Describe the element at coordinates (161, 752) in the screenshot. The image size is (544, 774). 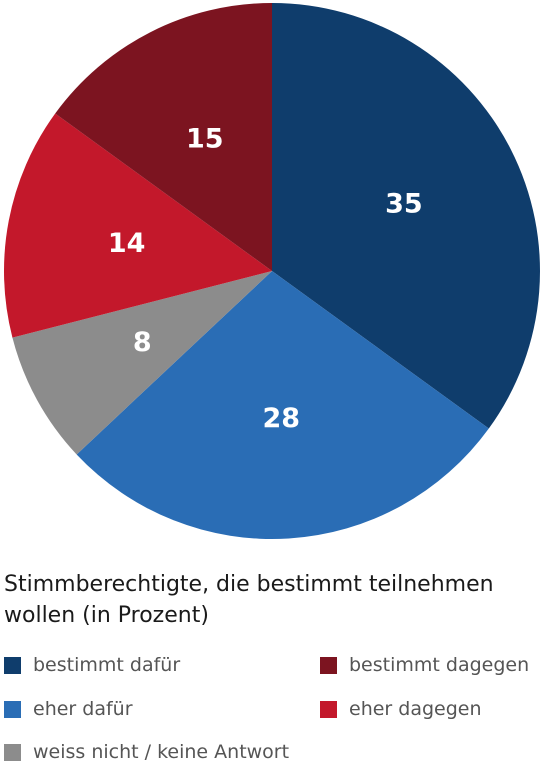
I see `legend-label: weiss nicht / keine Antwort` at that location.